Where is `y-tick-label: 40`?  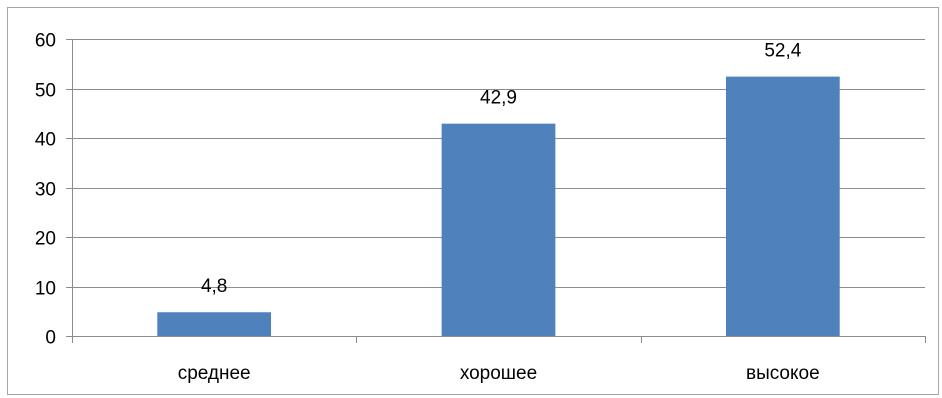 y-tick-label: 40 is located at coordinates (45, 140).